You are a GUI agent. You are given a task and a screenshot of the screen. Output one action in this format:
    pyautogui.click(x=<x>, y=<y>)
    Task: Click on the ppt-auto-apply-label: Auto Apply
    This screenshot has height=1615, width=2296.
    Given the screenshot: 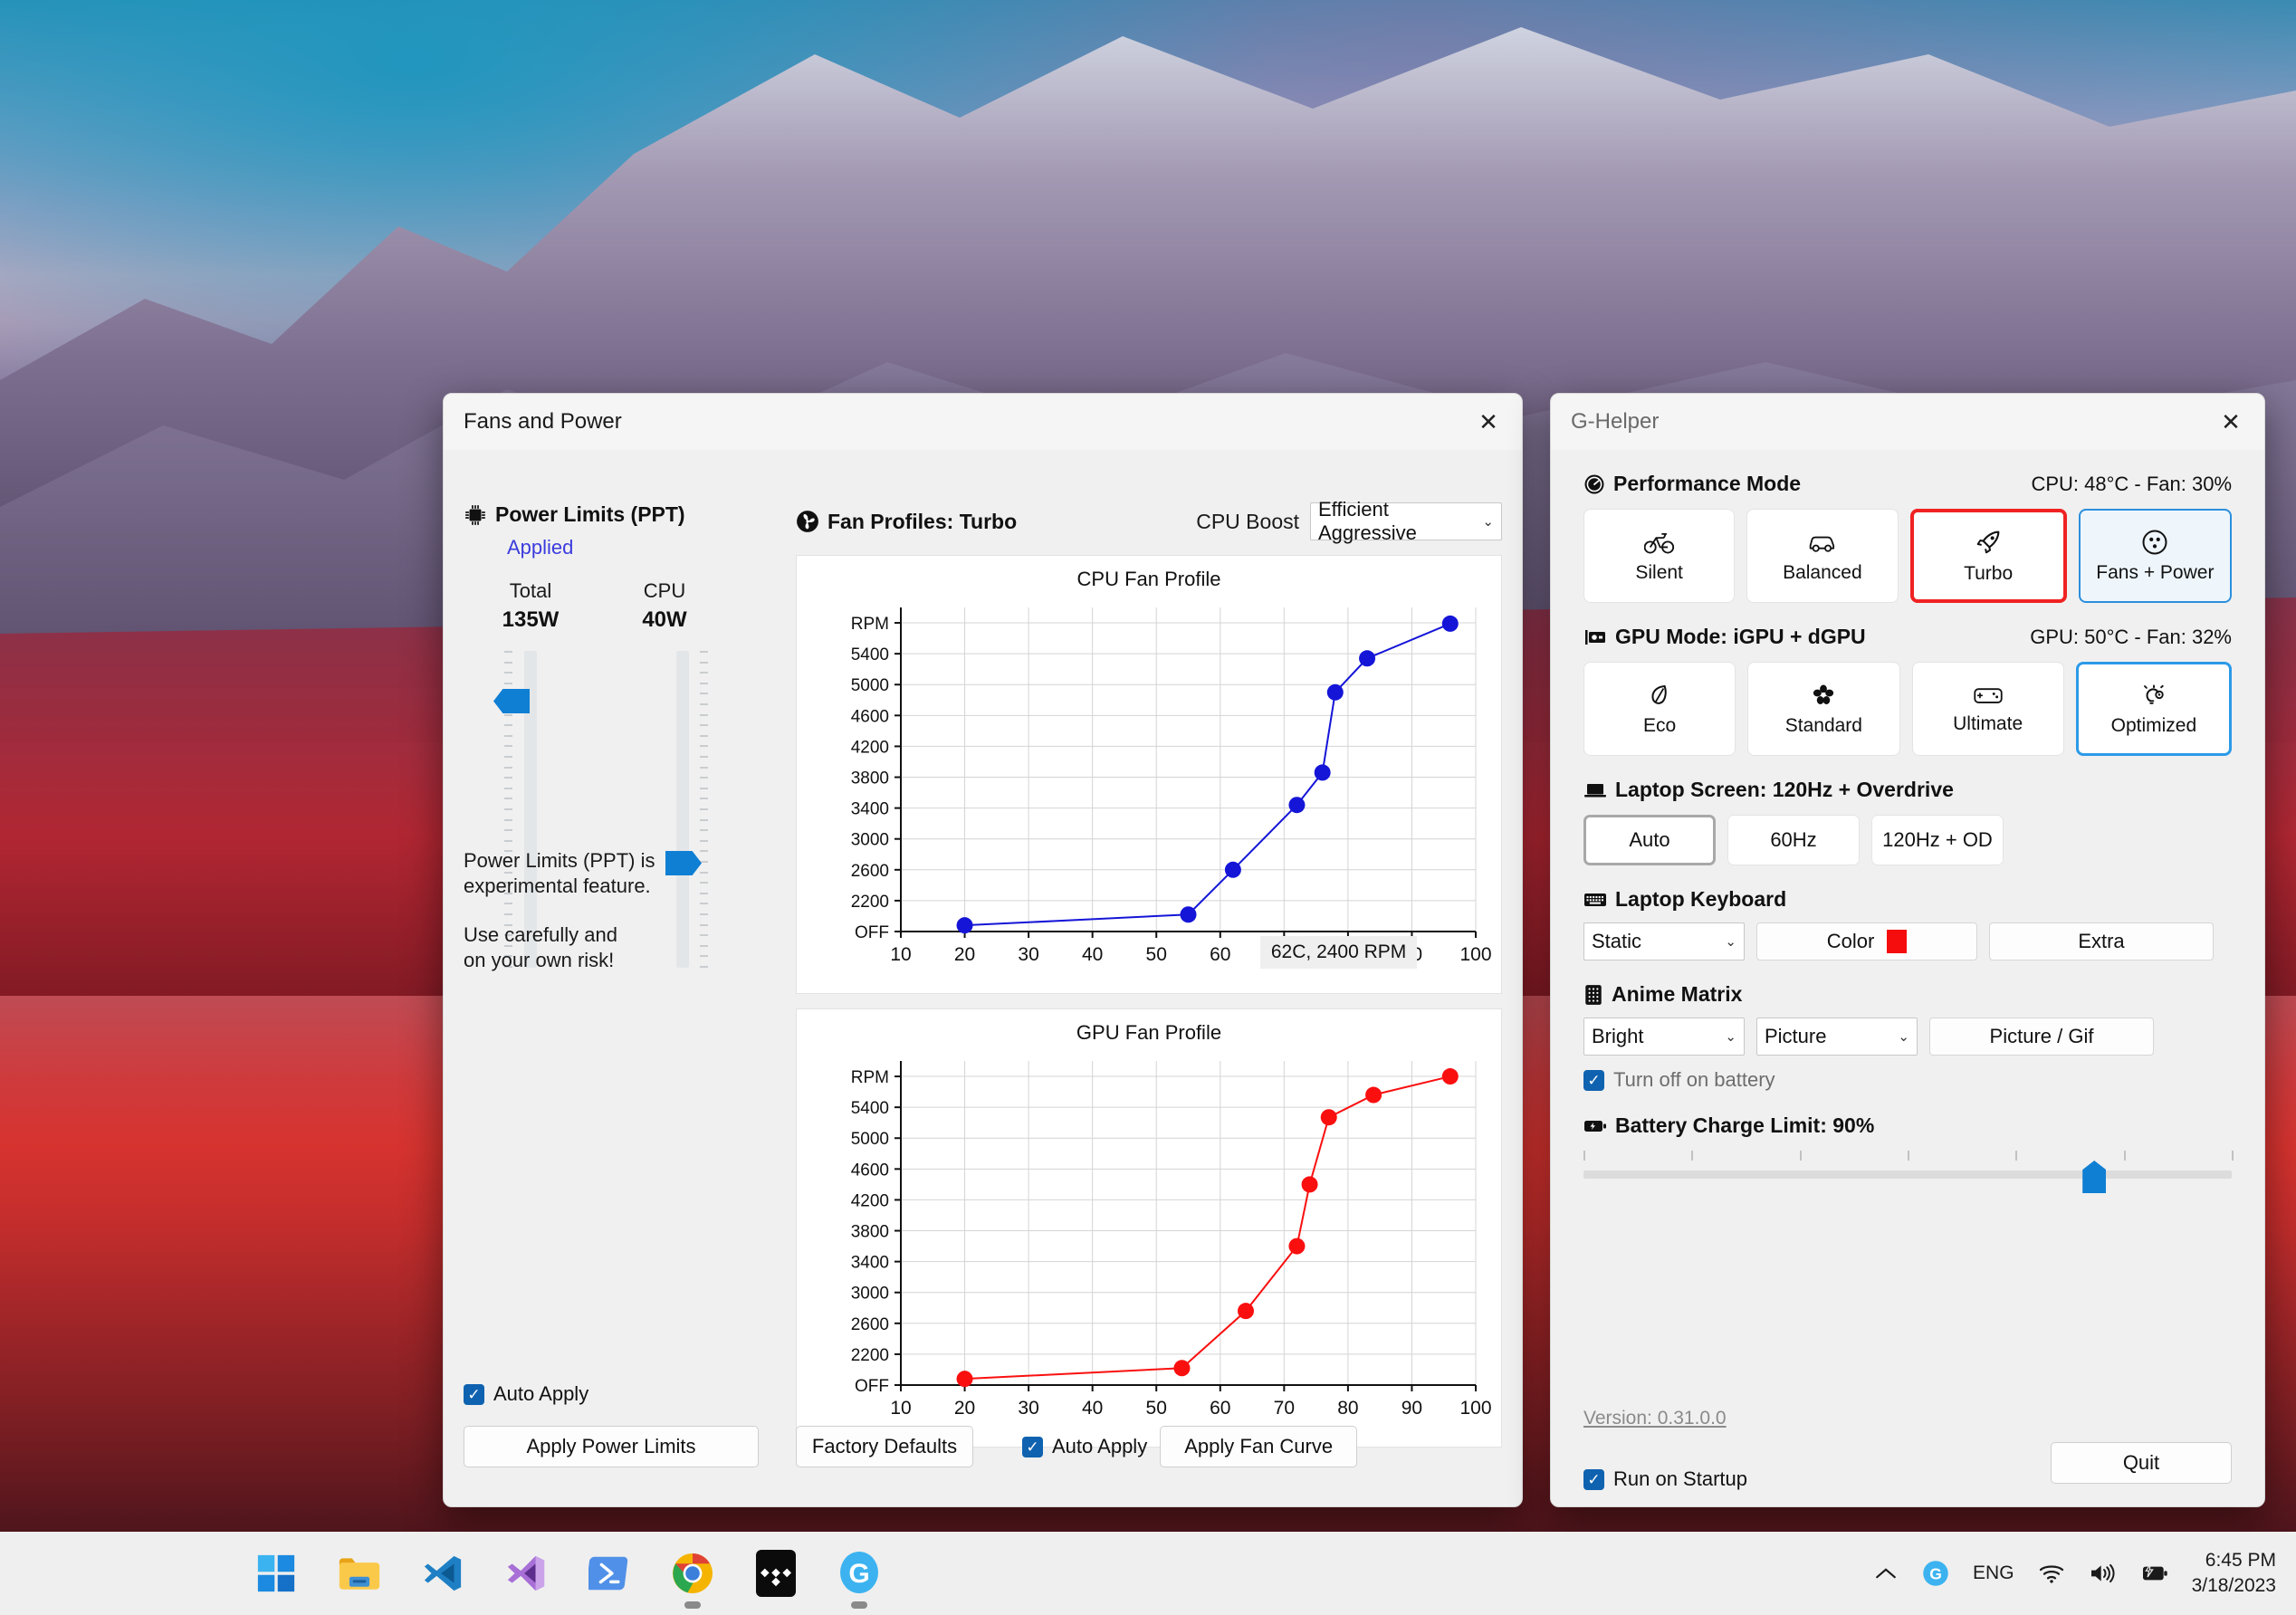 What is the action you would take?
    pyautogui.click(x=541, y=1393)
    